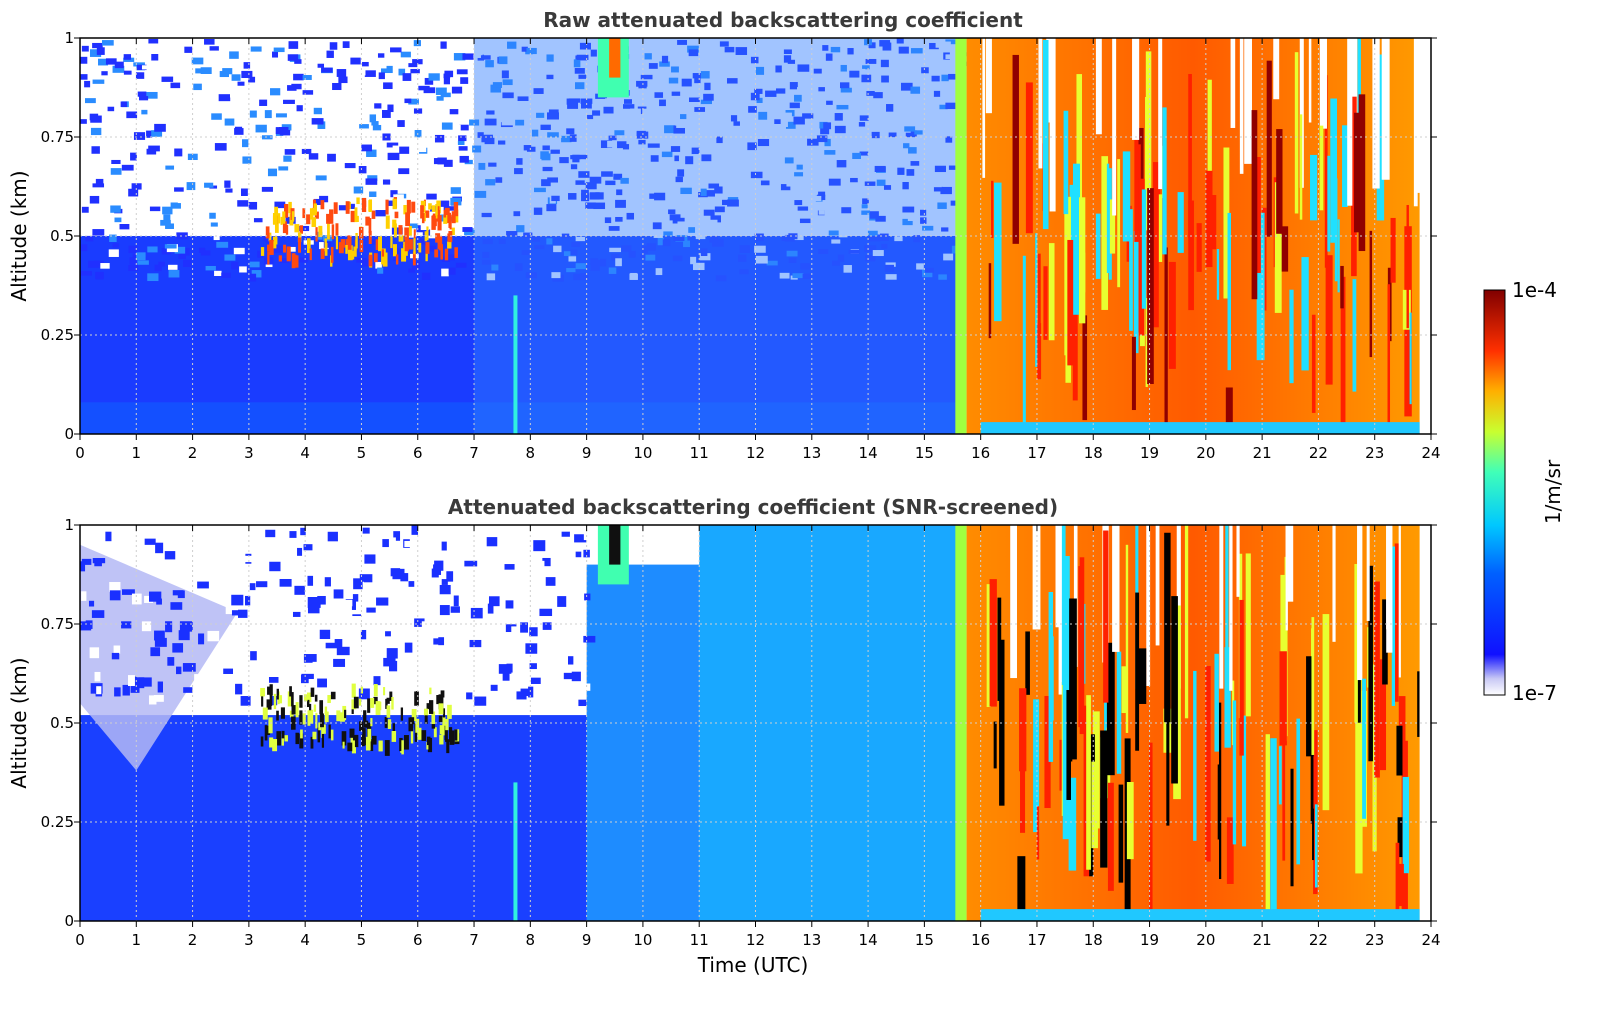 This screenshot has width=1621, height=1020. I want to click on y-tick-label: 0.25, so click(57, 822).